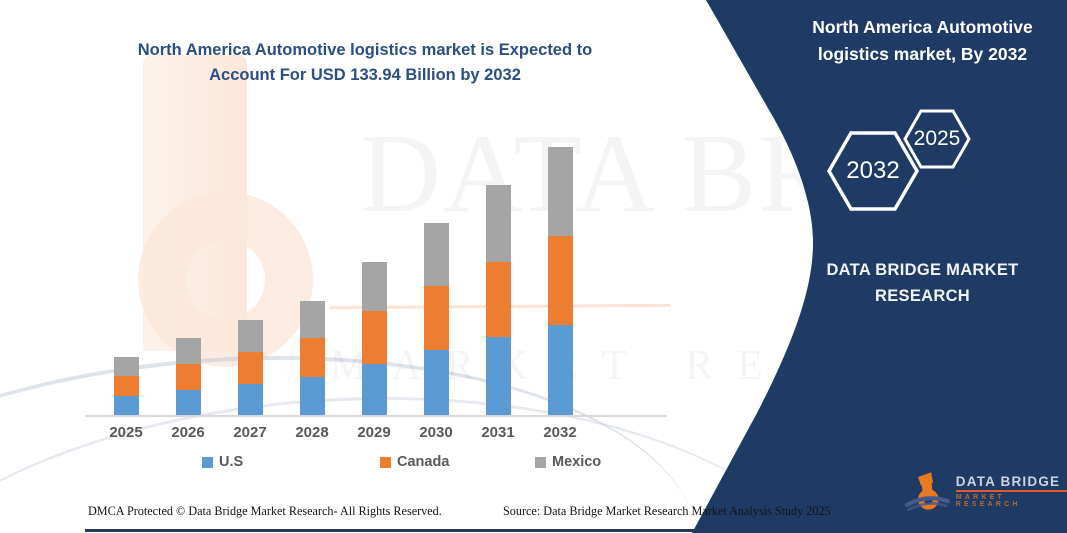  Describe the element at coordinates (436, 254) in the screenshot. I see `bar-segment-mexico-2030` at that location.